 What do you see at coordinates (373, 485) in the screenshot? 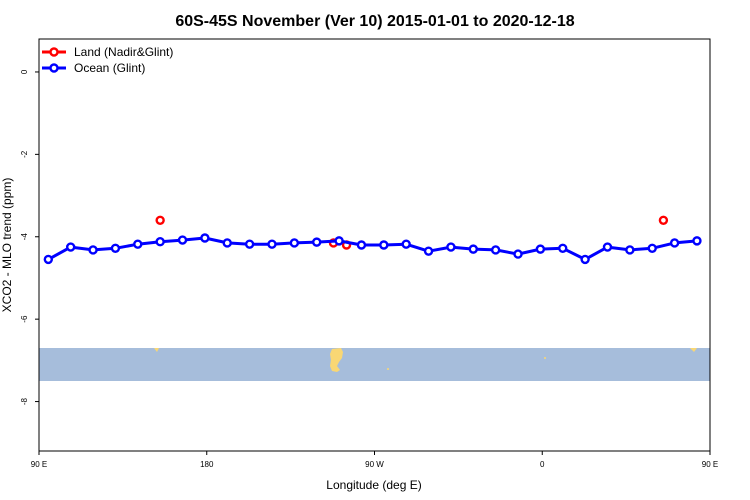
I see `x-axis-label: Longitude (deg E)` at bounding box center [373, 485].